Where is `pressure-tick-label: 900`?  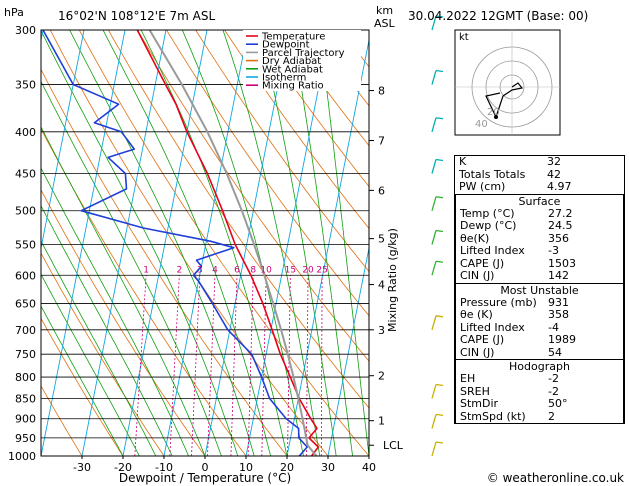
pressure-tick-label: 900 is located at coordinates (25, 419).